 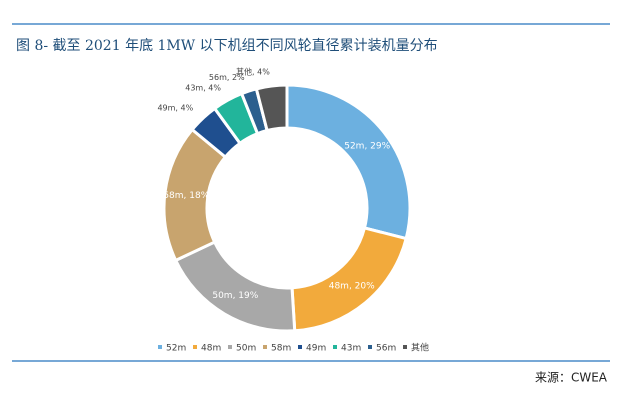 I want to click on legend-label: 52m, so click(x=176, y=349).